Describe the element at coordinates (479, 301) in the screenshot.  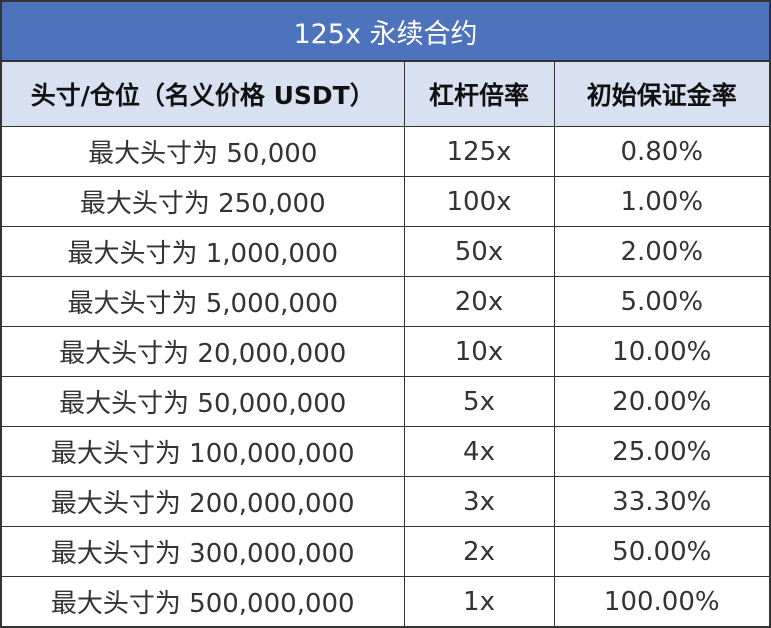
I see `cell-leverage: 20x` at that location.